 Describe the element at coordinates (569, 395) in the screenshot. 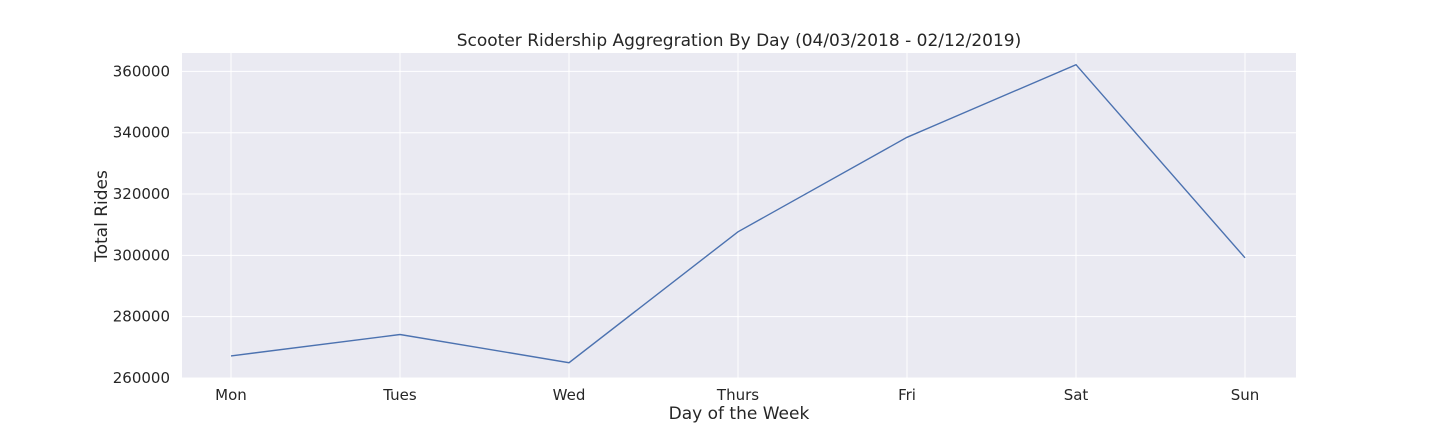

I see `x-tick-label: Wed` at that location.